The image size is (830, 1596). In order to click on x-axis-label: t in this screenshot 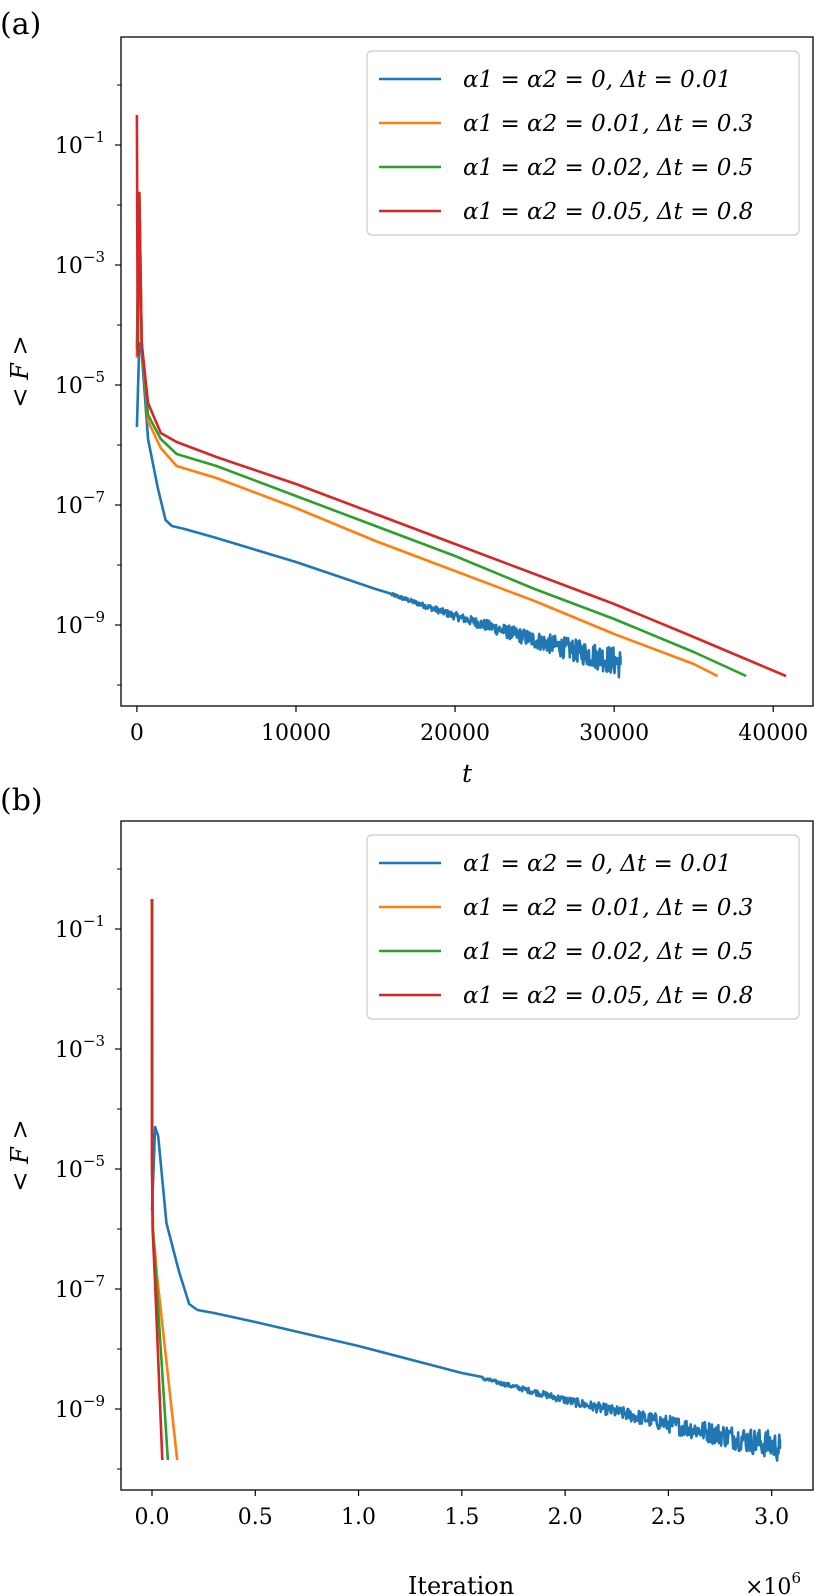, I will do `click(467, 773)`.